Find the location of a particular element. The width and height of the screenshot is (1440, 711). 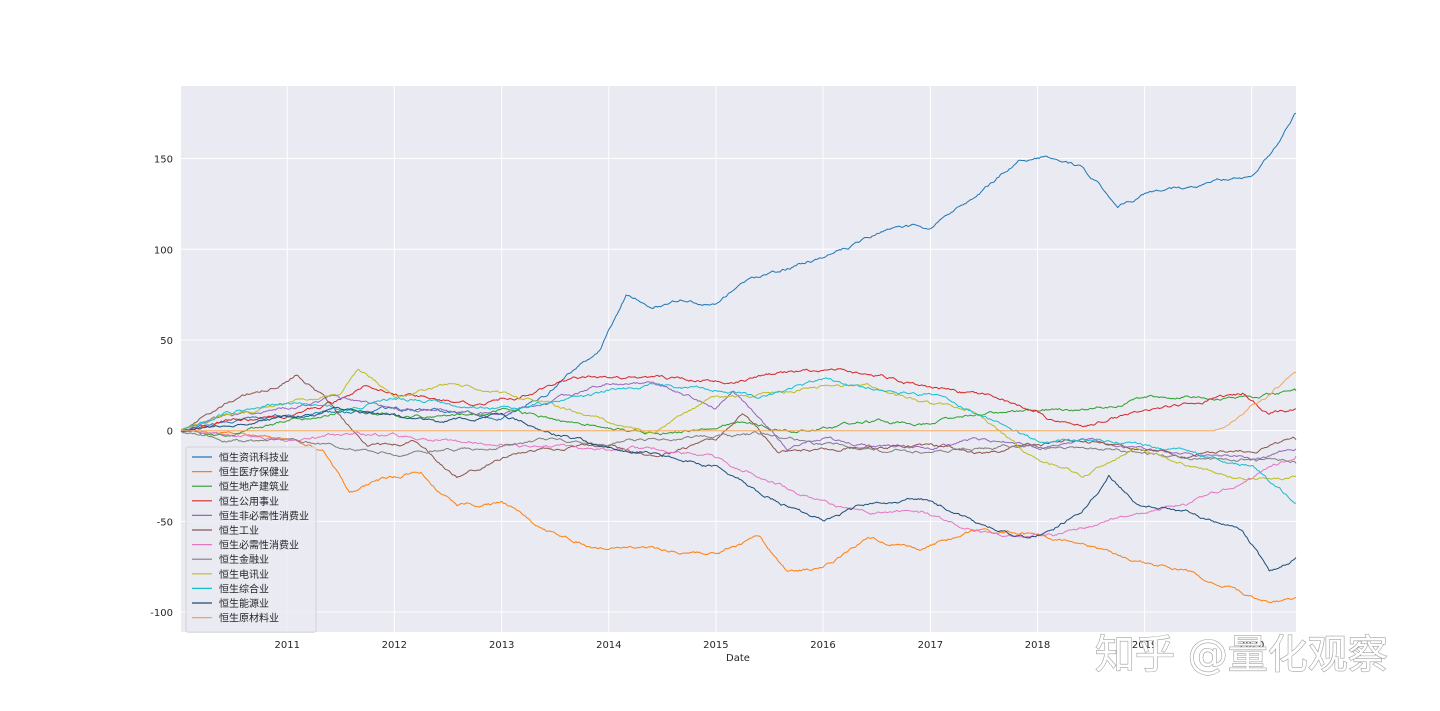

legend-label: 恒生金融业 is located at coordinates (244, 559).